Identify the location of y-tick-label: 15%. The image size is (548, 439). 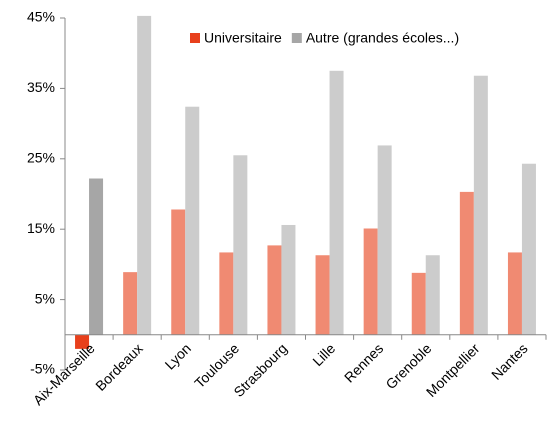
(41, 228).